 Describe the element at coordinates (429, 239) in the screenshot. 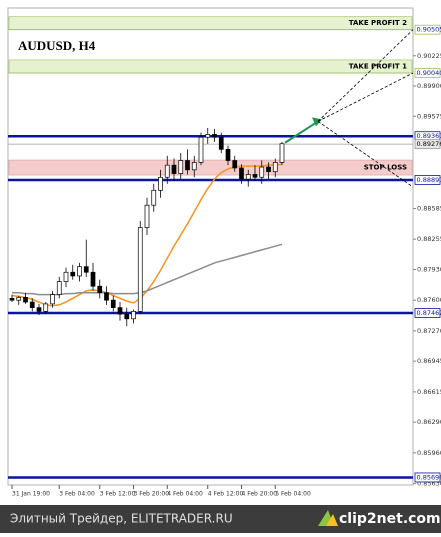

I see `y-tick-label: 0.88255` at that location.